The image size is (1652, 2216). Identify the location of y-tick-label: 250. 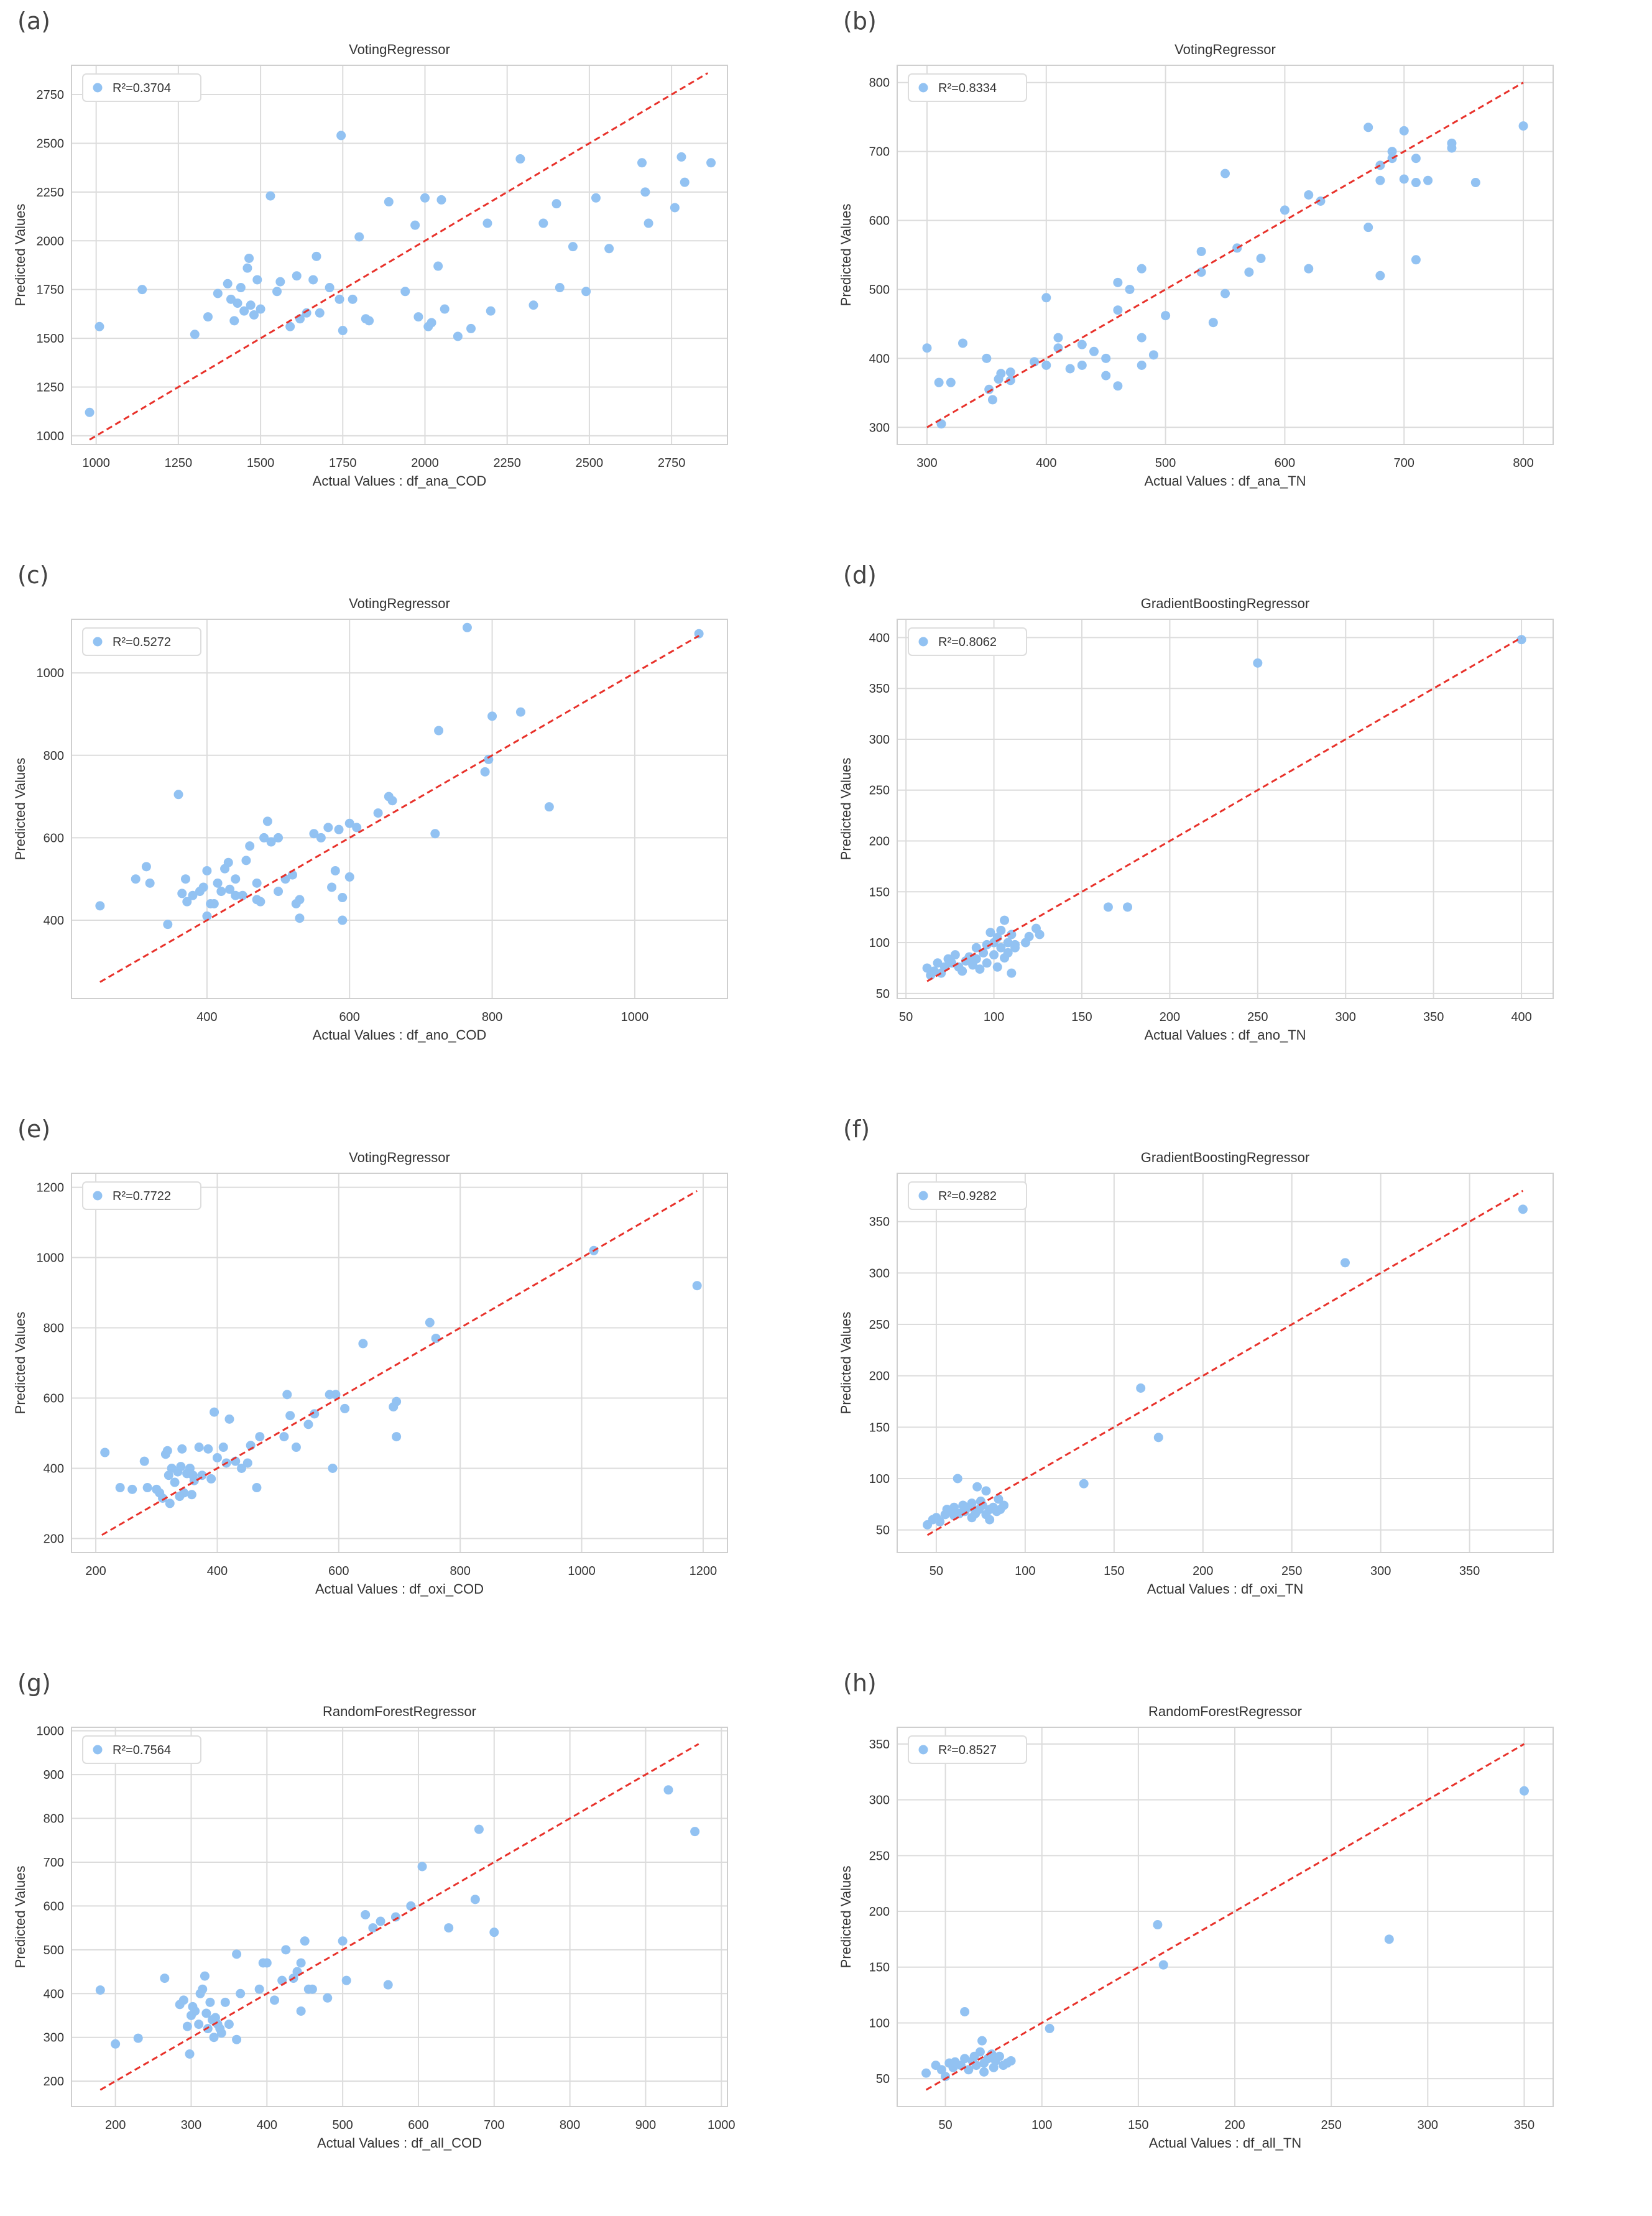
(880, 791).